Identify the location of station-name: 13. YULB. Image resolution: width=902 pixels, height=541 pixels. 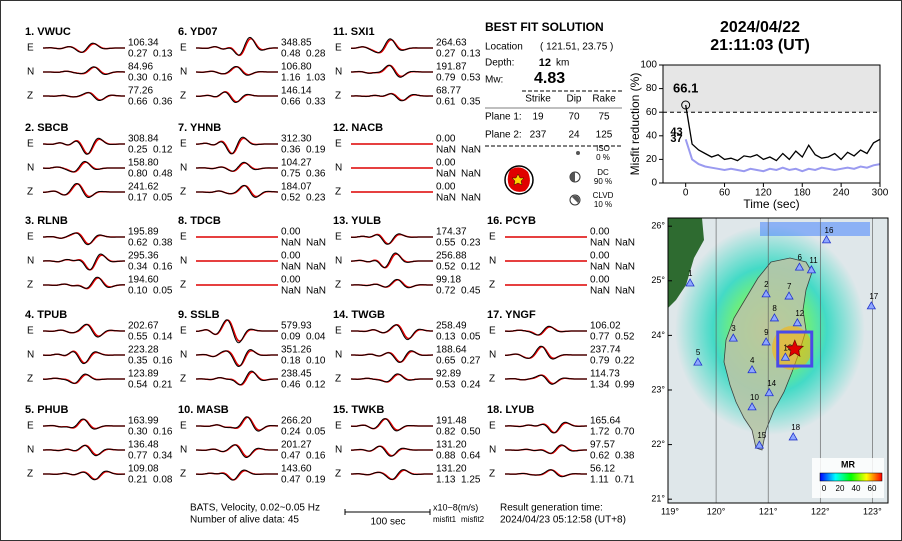
(357, 221).